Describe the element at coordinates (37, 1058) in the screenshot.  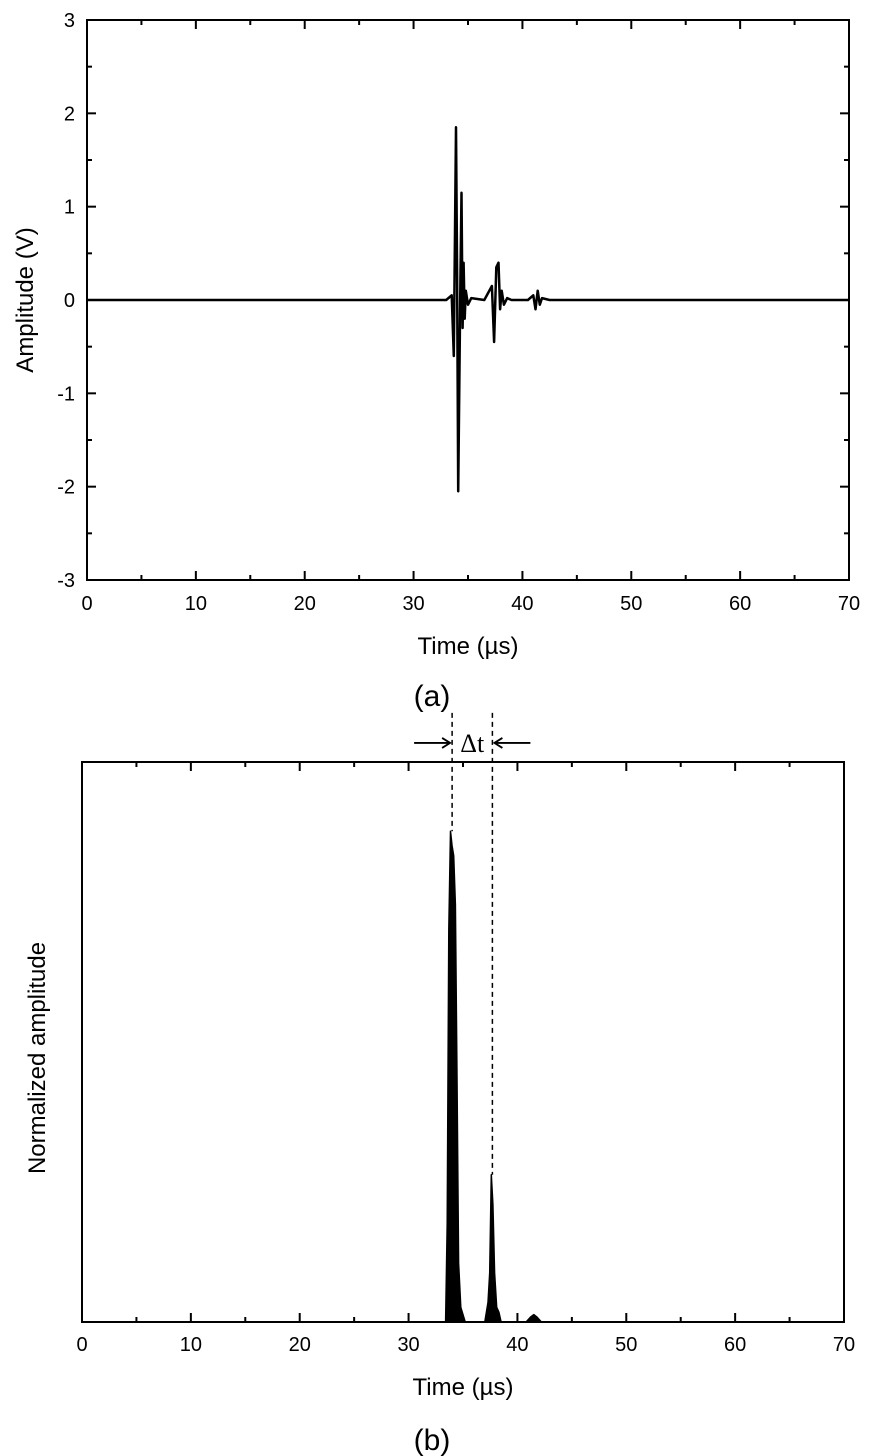
I see `y-axis-label-b: Normalized amplitude` at that location.